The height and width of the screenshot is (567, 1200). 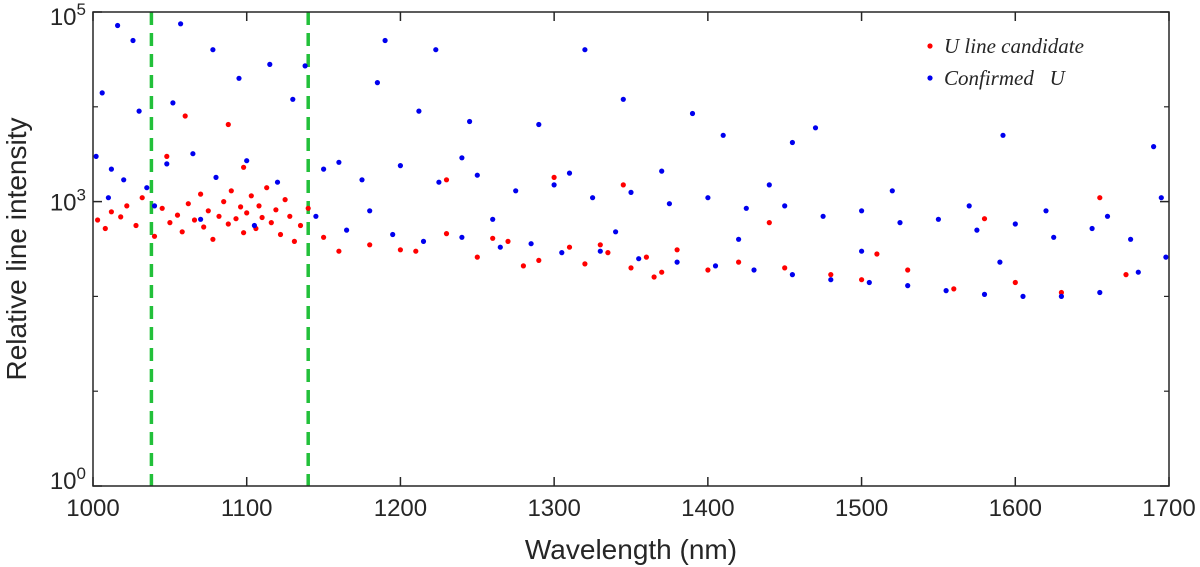 What do you see at coordinates (68, 247) in the screenshot?
I see `y-tick-labels: 10⁰ 10³ 10⁵` at bounding box center [68, 247].